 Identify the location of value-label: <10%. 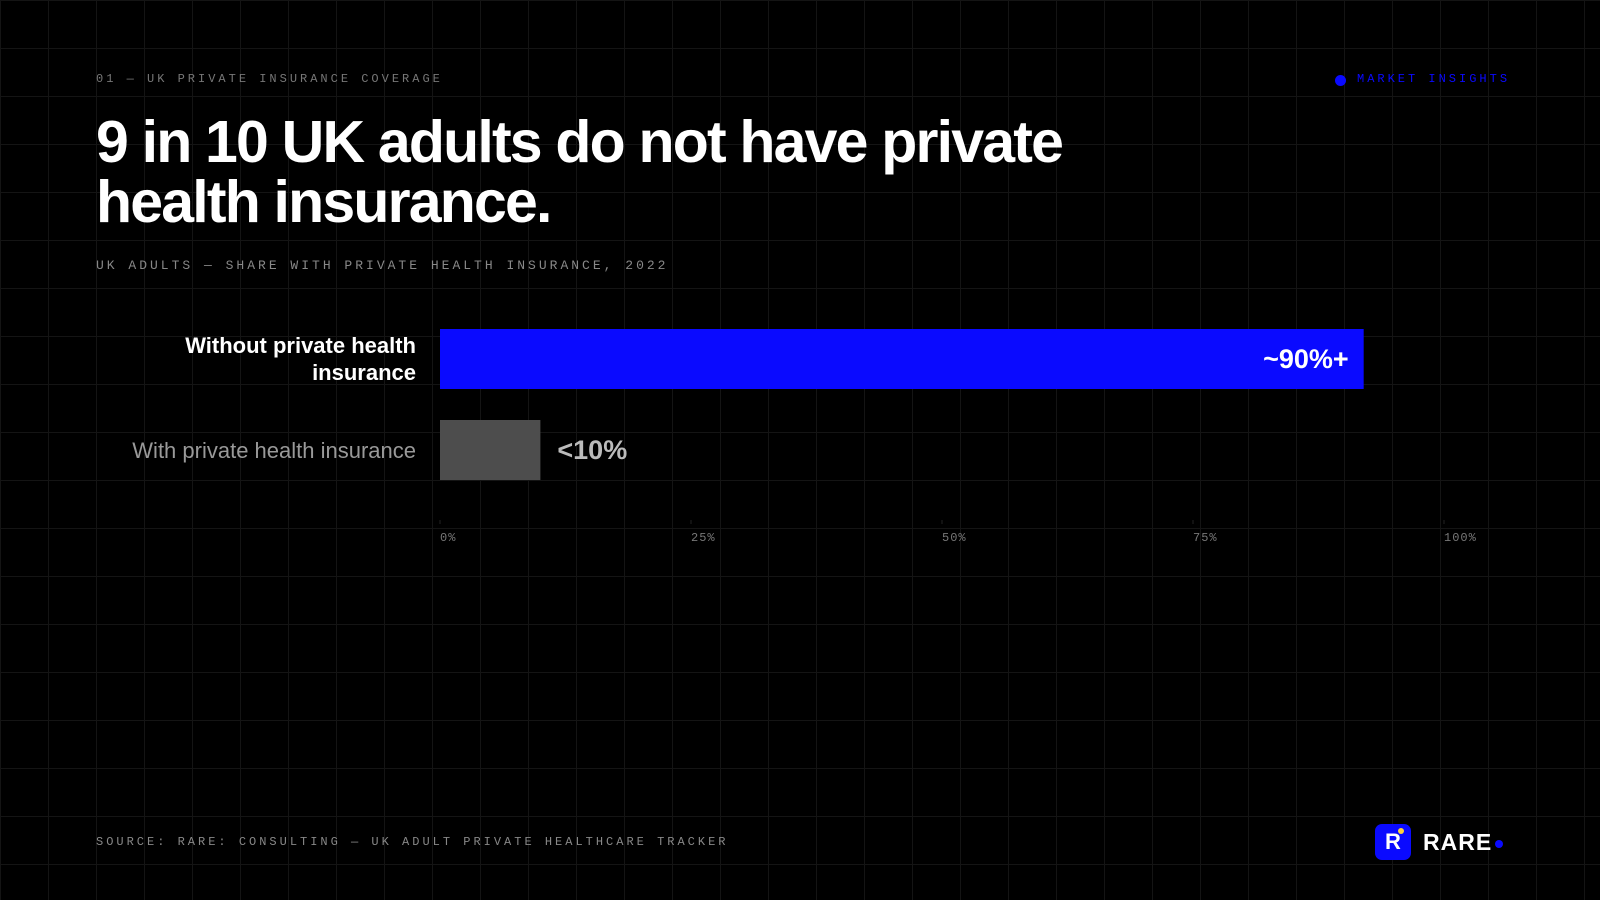
(592, 450).